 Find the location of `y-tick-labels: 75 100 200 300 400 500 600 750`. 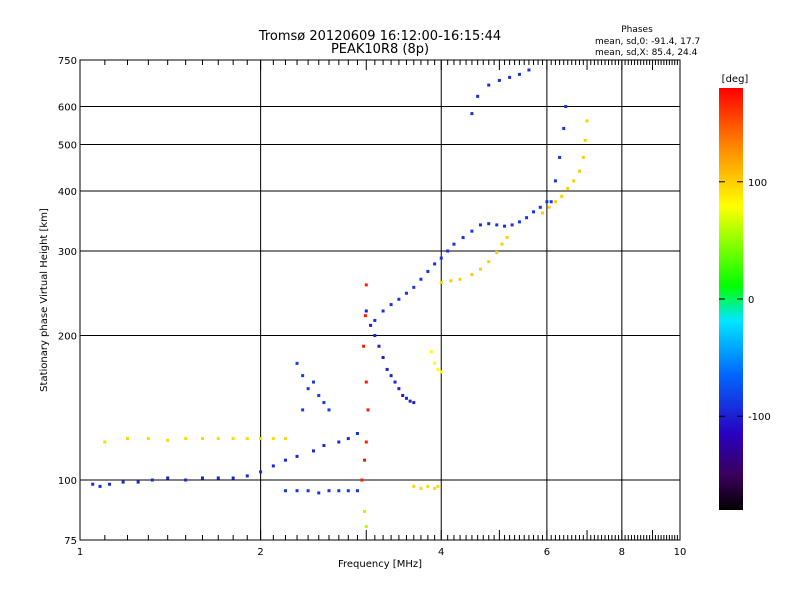

y-tick-labels: 75 100 200 300 400 500 600 750 is located at coordinates (67, 301).